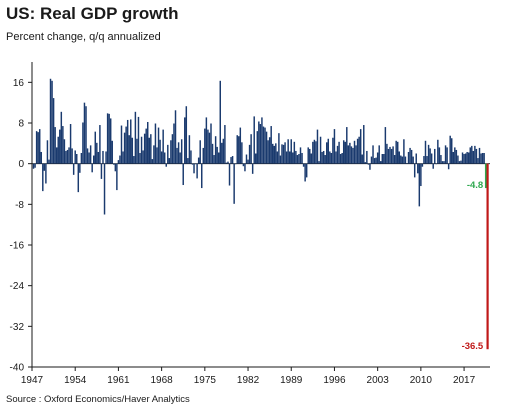 The image size is (505, 415). Describe the element at coordinates (32, 380) in the screenshot. I see `x-tick-label: 1947` at that location.